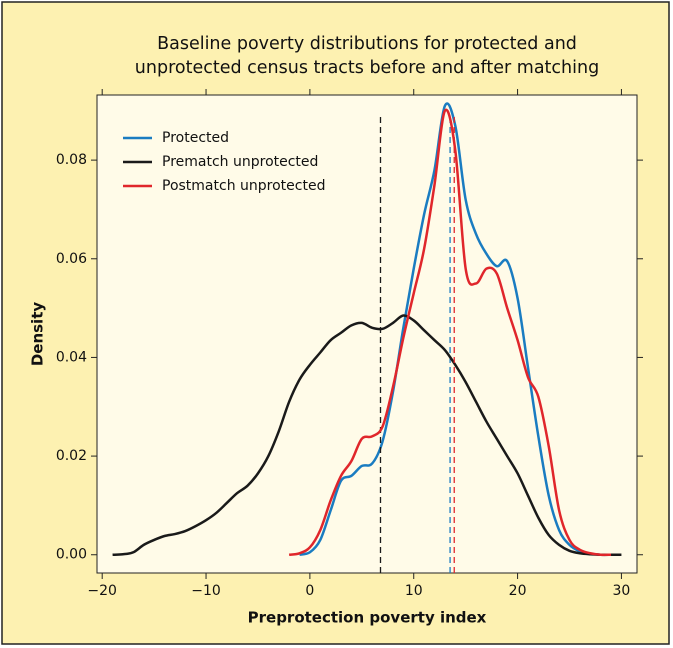 The image size is (673, 648). I want to click on y-tick-label: 0.00, so click(71, 555).